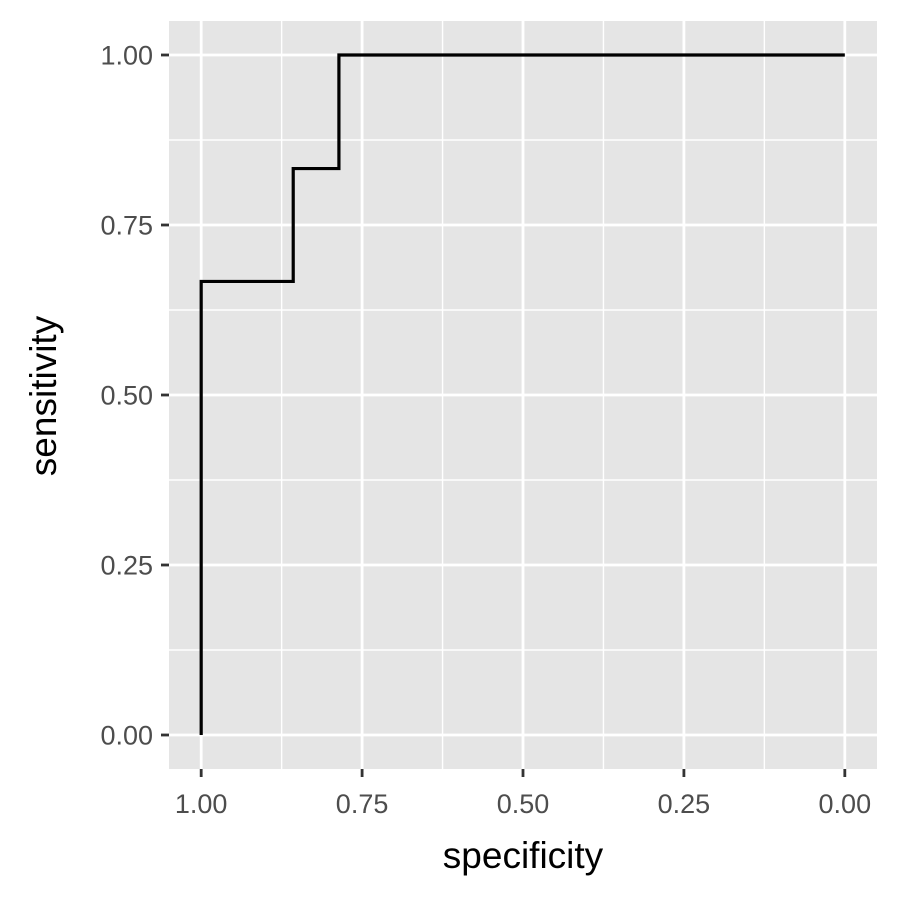  What do you see at coordinates (126, 736) in the screenshot?
I see `y-tick-label: 0.00` at bounding box center [126, 736].